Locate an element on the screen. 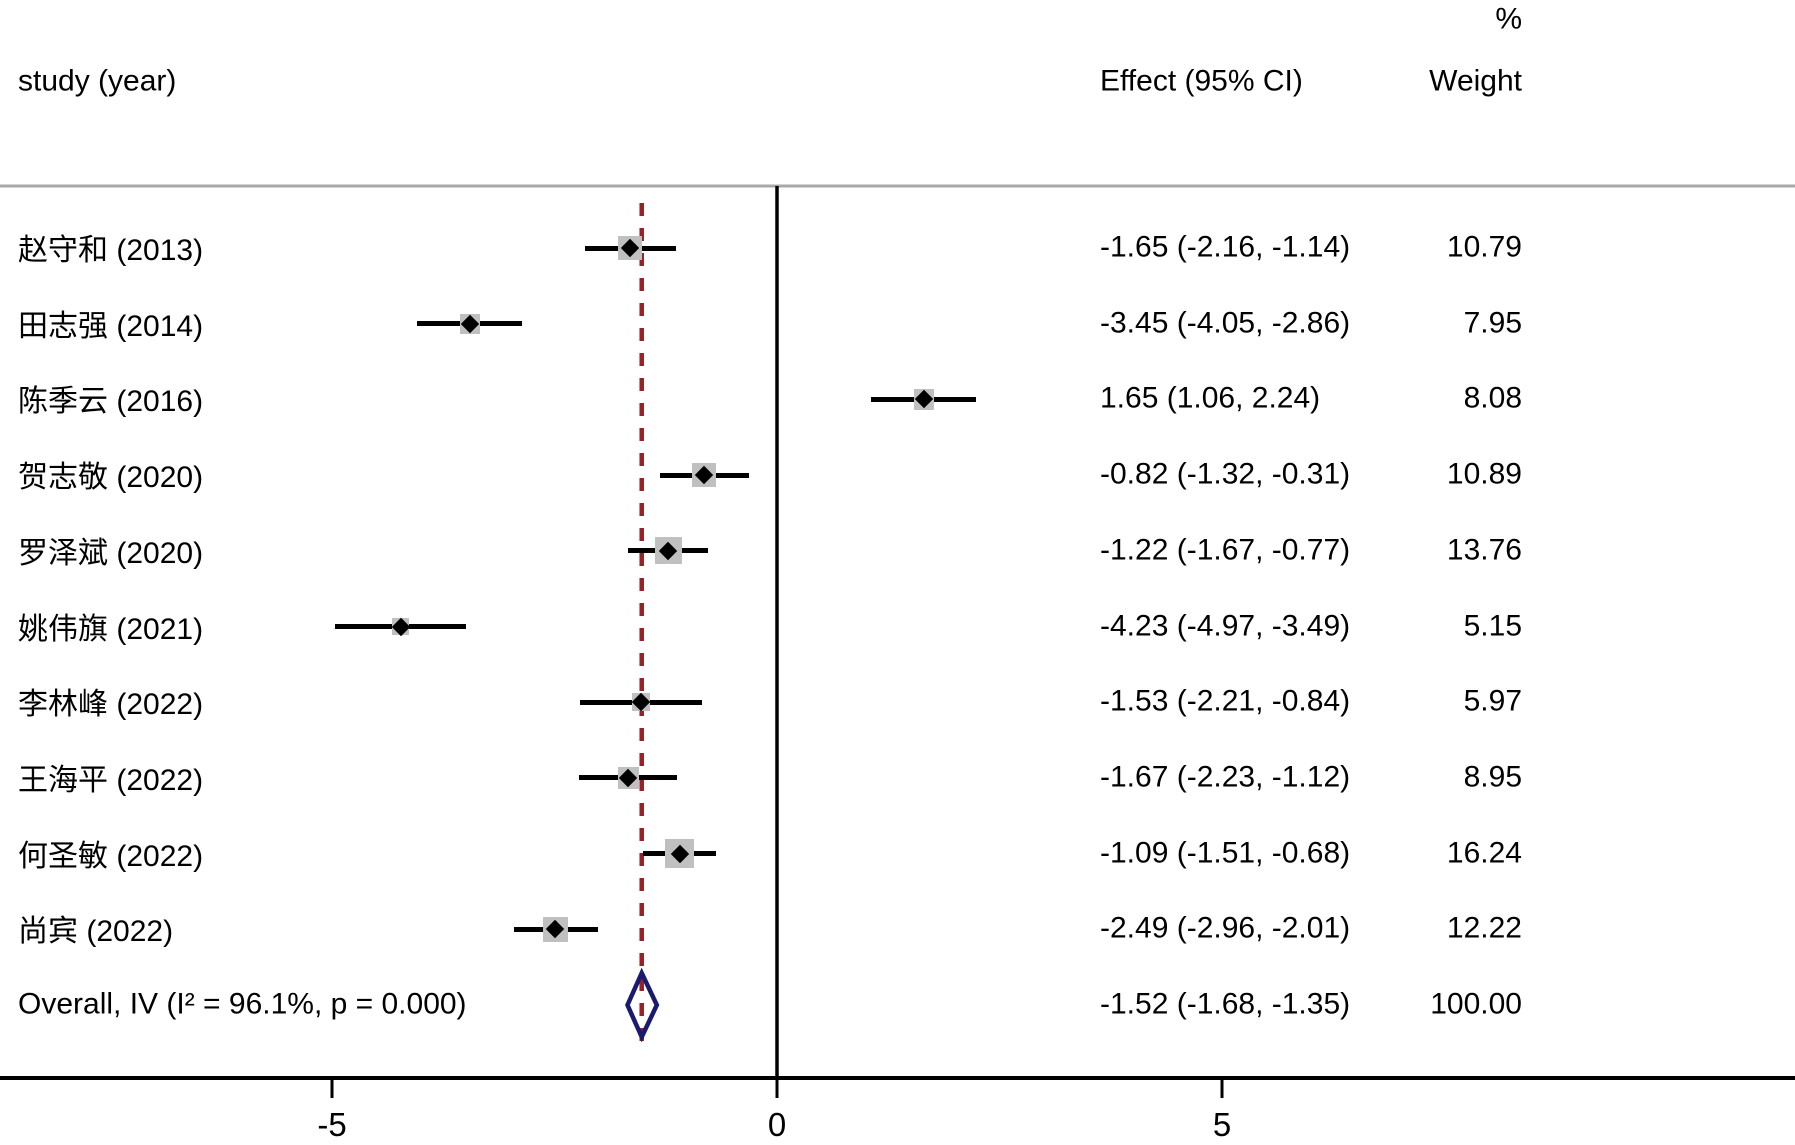  x-axis-tick-label: 0 is located at coordinates (777, 1124).